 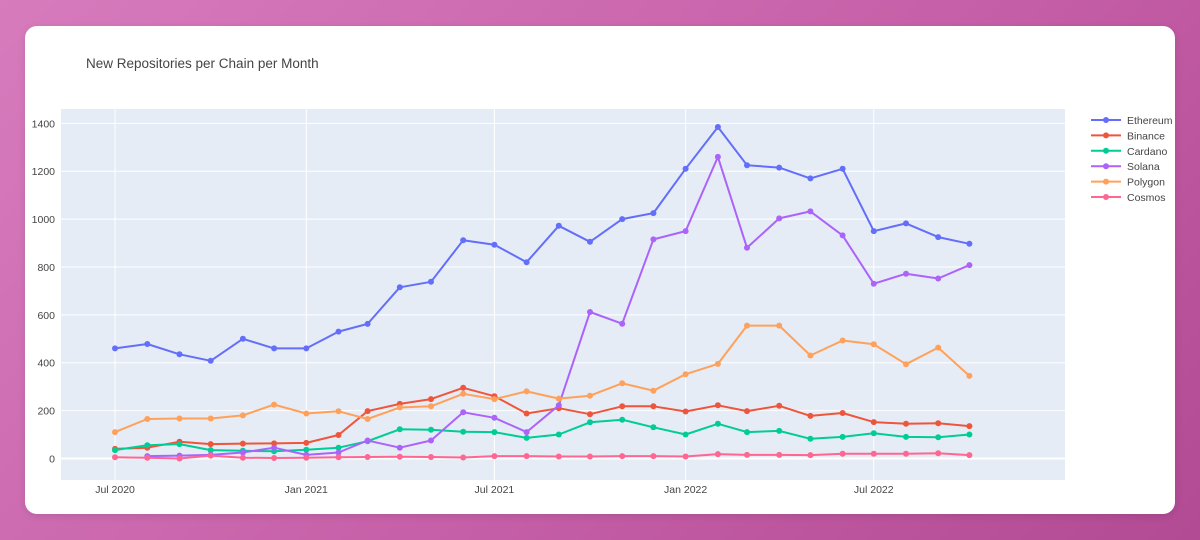 I want to click on legend-item-cosmos: Cosmos, so click(x=1128, y=198).